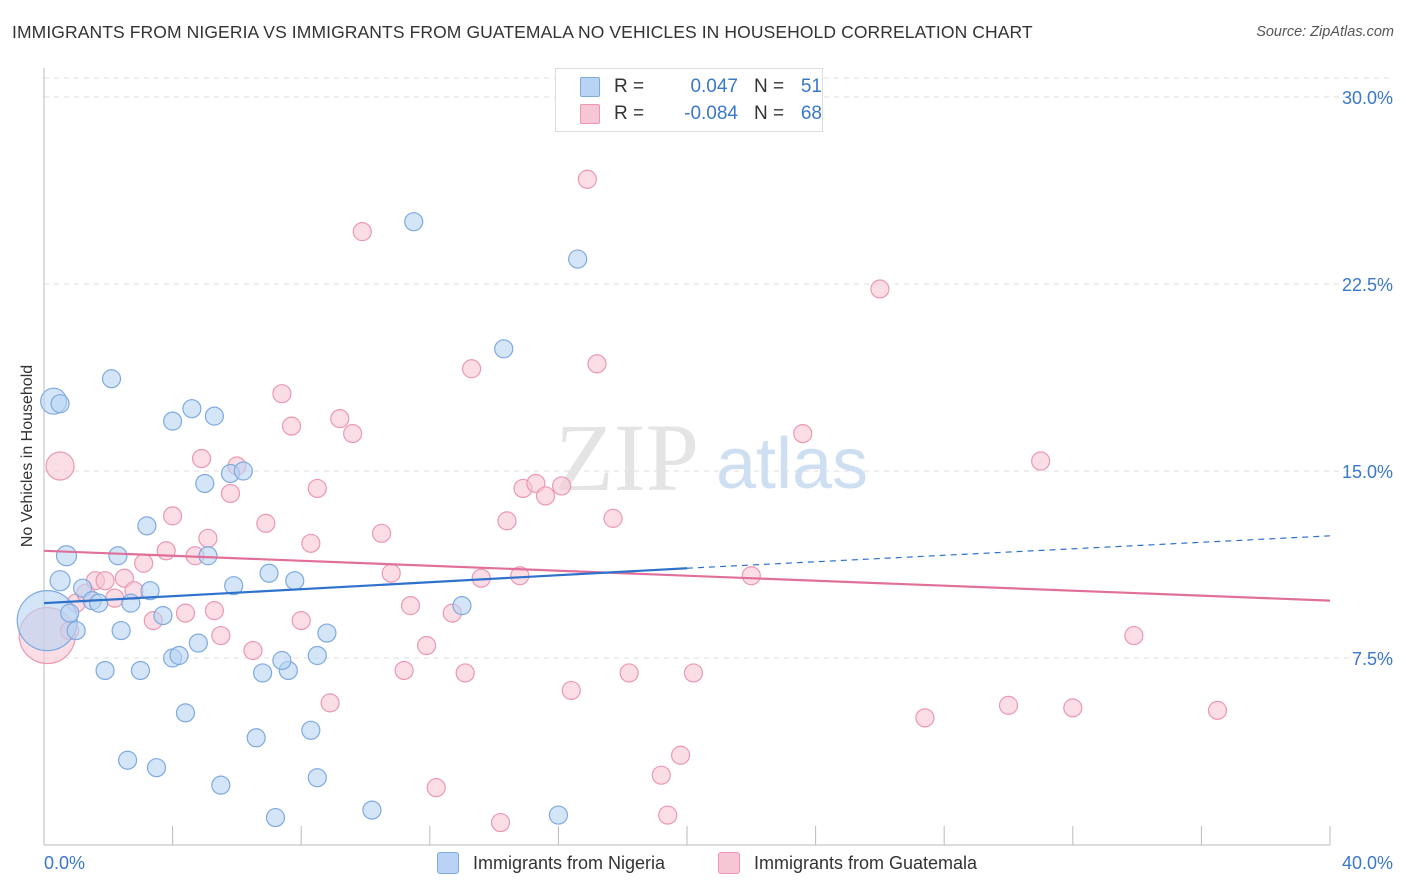 This screenshot has height=892, width=1406. I want to click on nigeria-legend-swatch, so click(448, 863).